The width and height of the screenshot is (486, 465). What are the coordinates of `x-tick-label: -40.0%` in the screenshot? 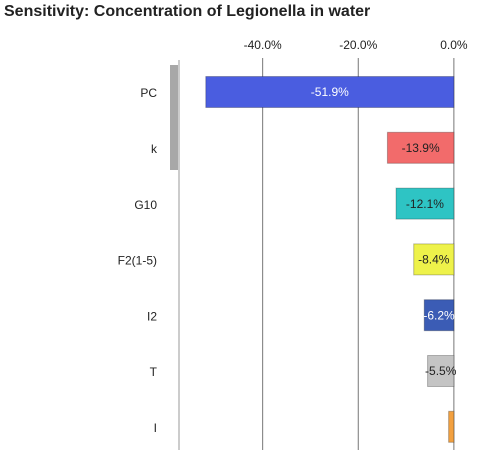 It's located at (263, 45).